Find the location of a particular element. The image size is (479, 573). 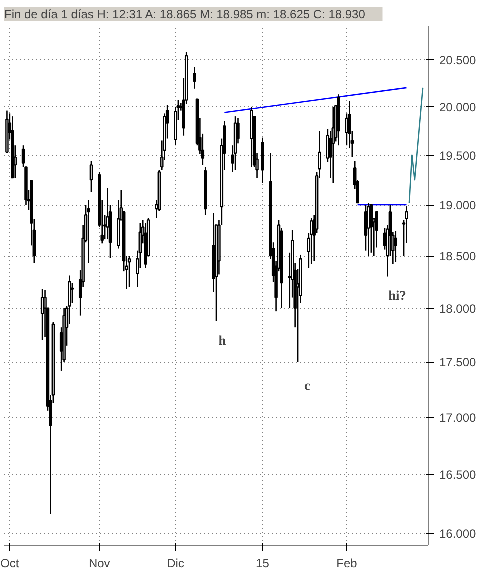

y-tick-label: 18.000 is located at coordinates (458, 309).